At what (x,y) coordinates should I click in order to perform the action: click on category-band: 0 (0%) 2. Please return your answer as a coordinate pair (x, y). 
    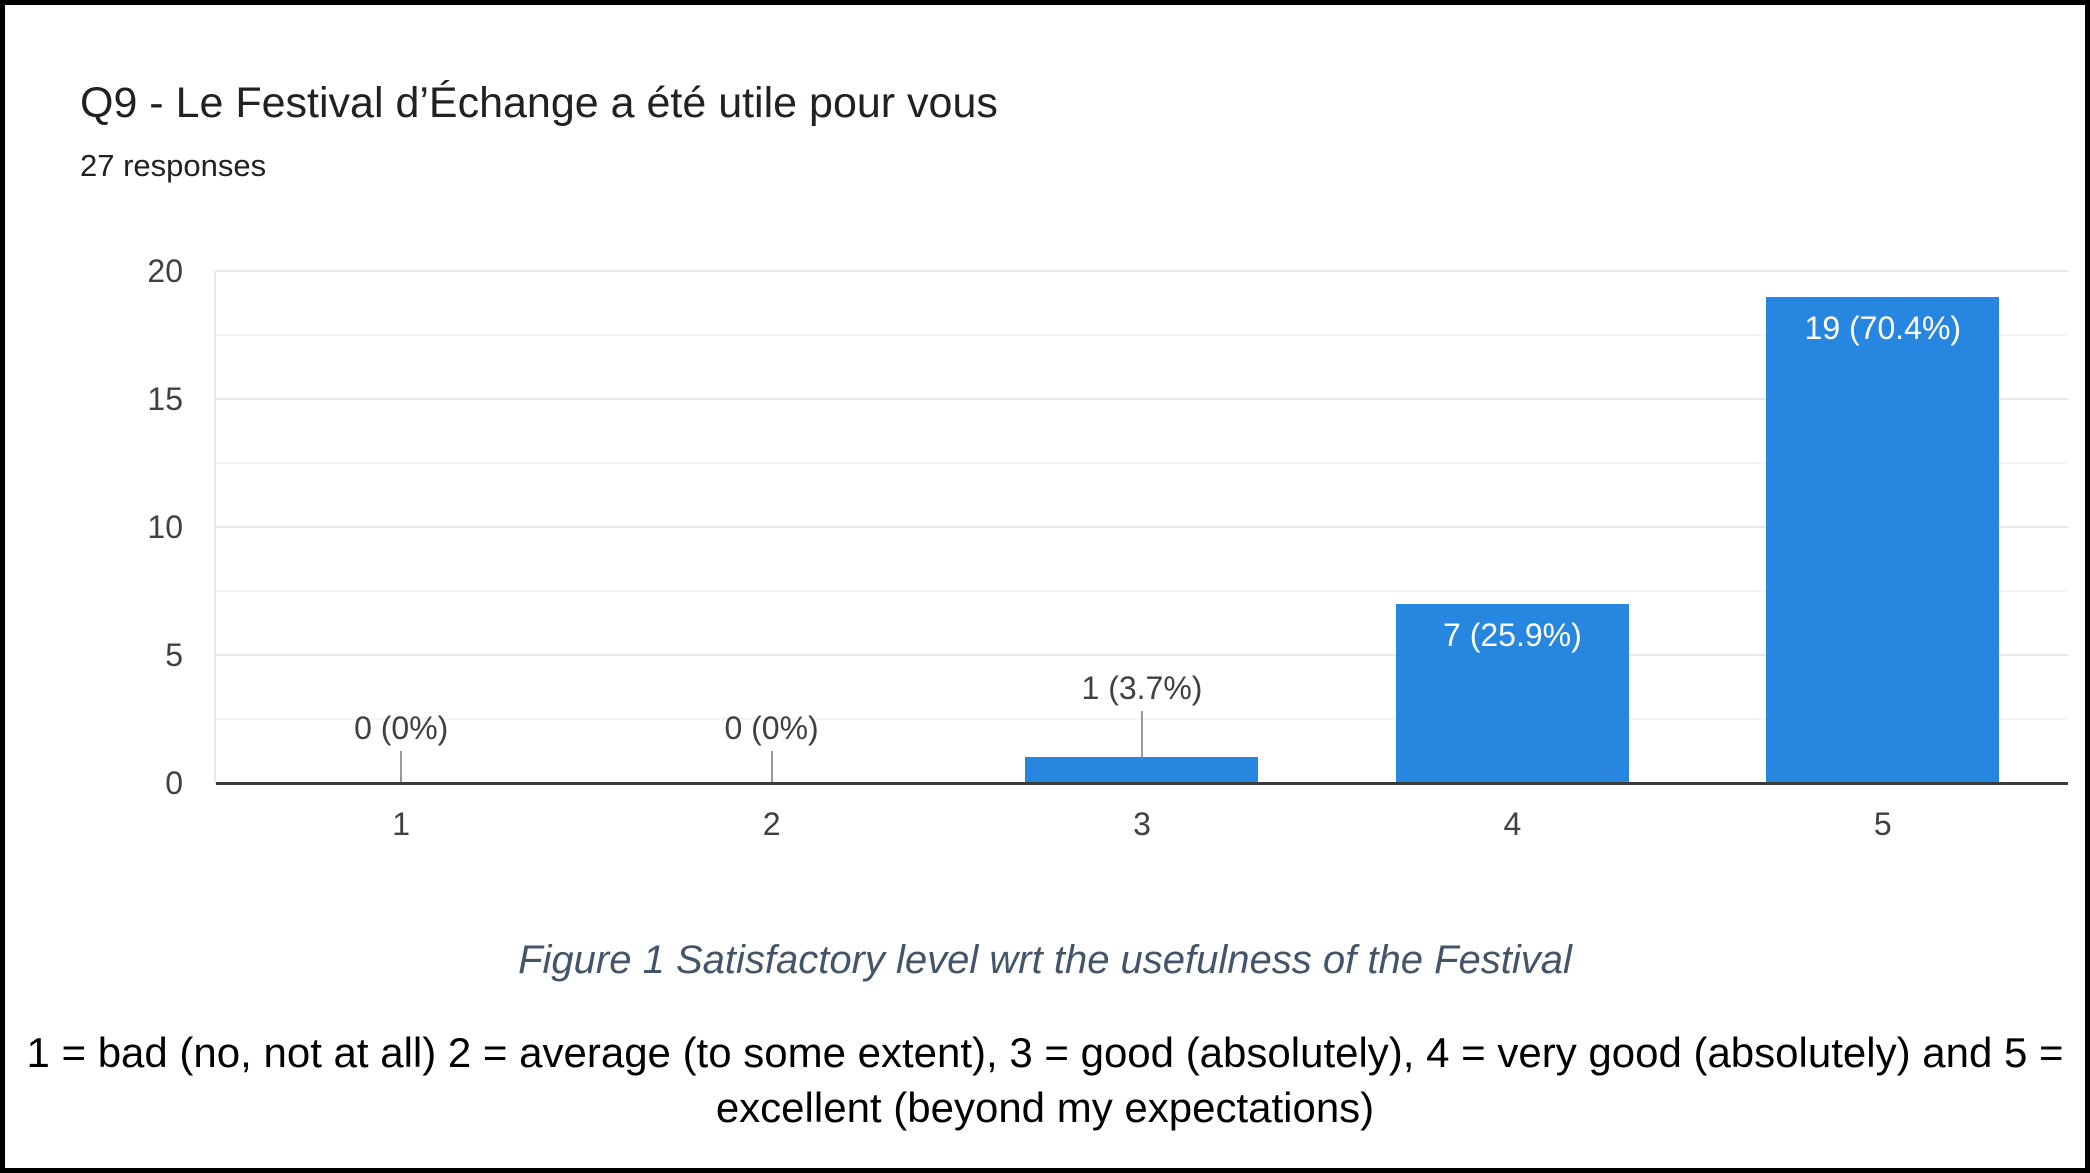
    Looking at the image, I should click on (771, 556).